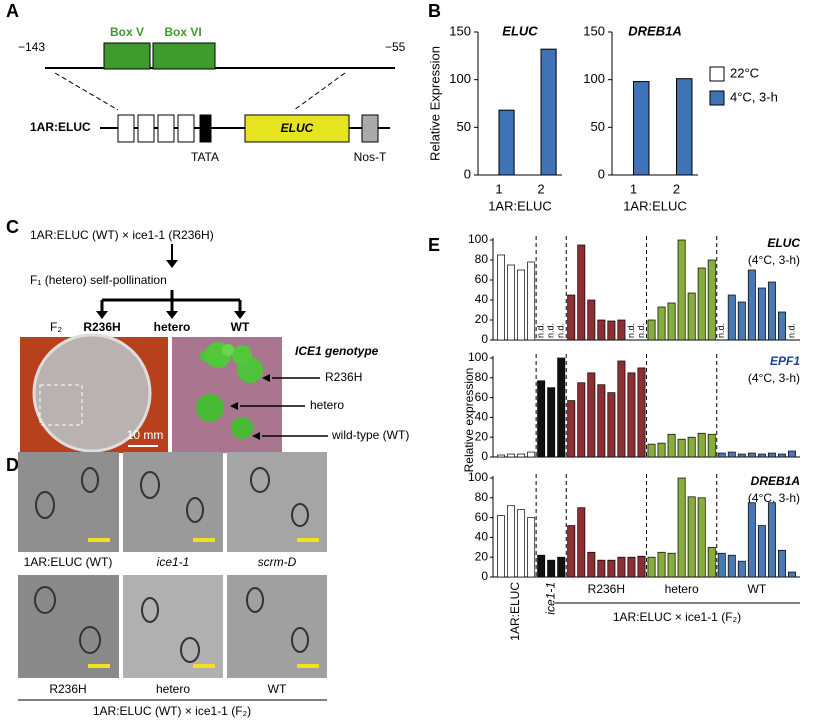  I want to click on reporter-label: ELUC, so click(297, 128).